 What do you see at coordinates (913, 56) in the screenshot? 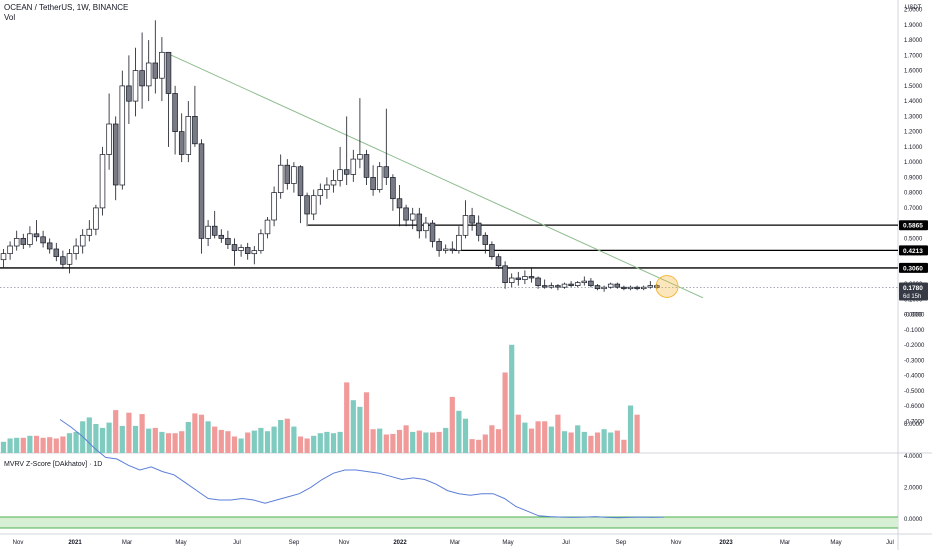
I see `price-tick-label: 1.7000` at bounding box center [913, 56].